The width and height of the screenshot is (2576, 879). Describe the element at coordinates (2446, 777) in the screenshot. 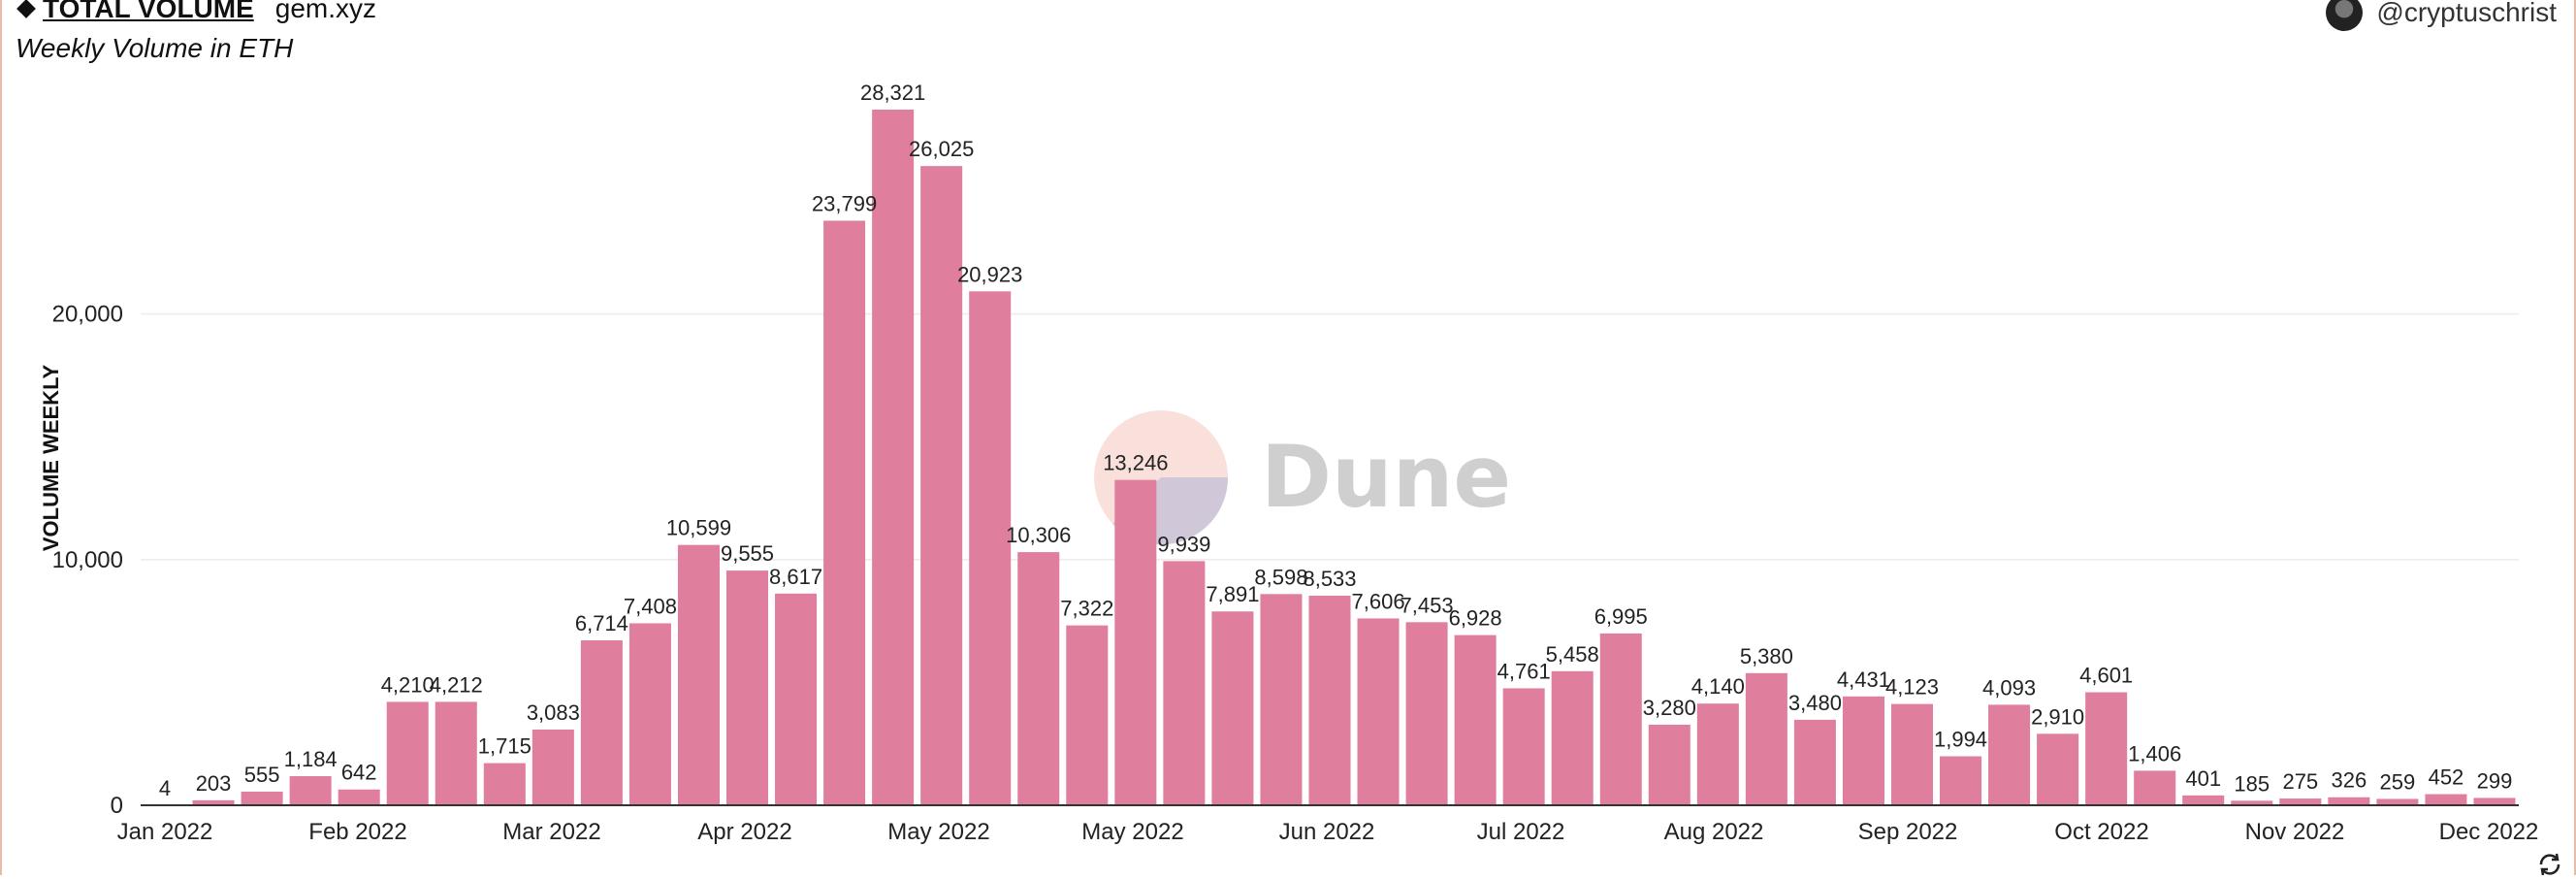

I see `data-label: 452` at that location.